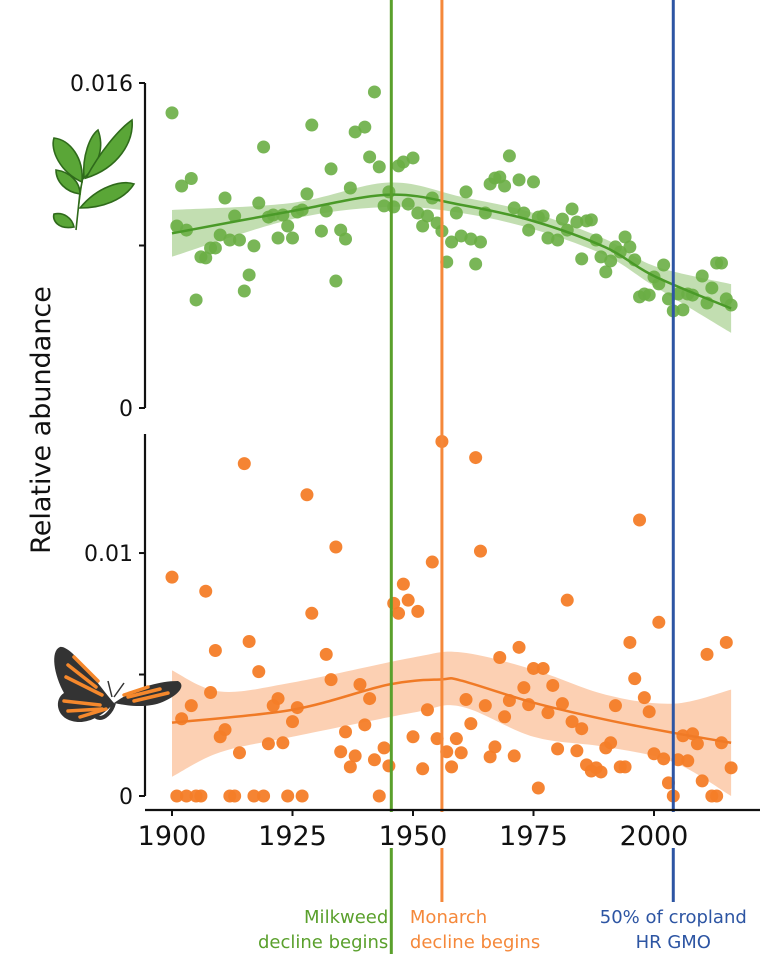 The image size is (760, 954). Describe the element at coordinates (323, 942) in the screenshot. I see `annotation-milkweed: decline begins` at that location.